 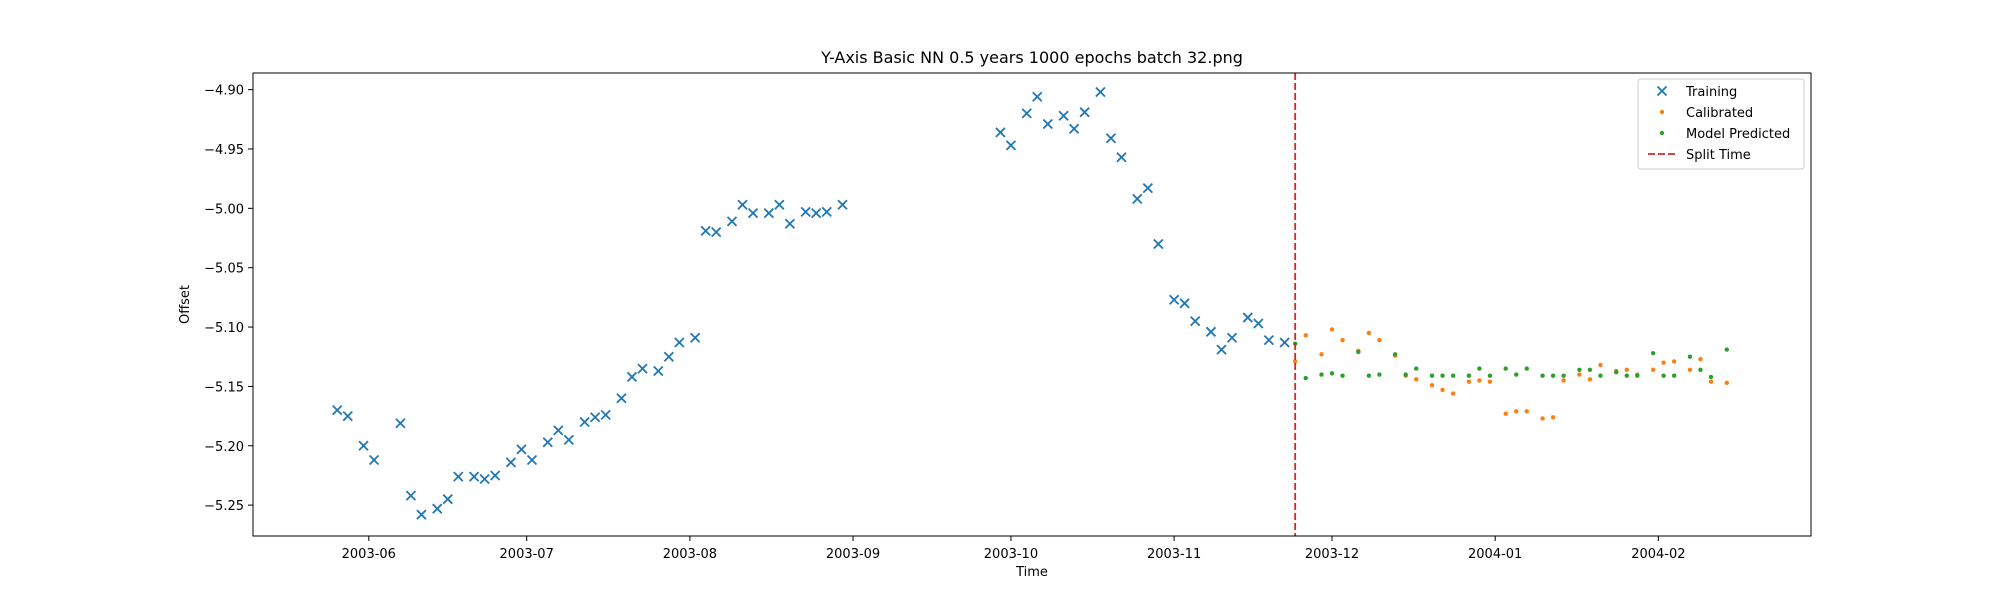 I want to click on y-tick-label: −5.20, so click(x=224, y=447).